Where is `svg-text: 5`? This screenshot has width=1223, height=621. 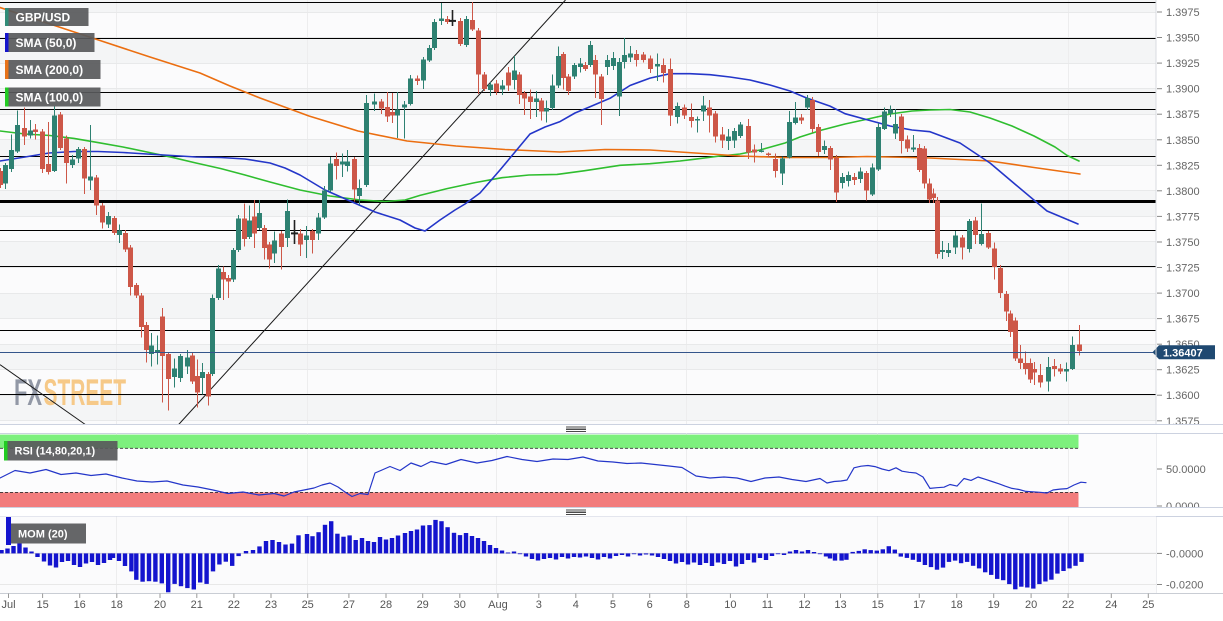 svg-text: 5 is located at coordinates (613, 605).